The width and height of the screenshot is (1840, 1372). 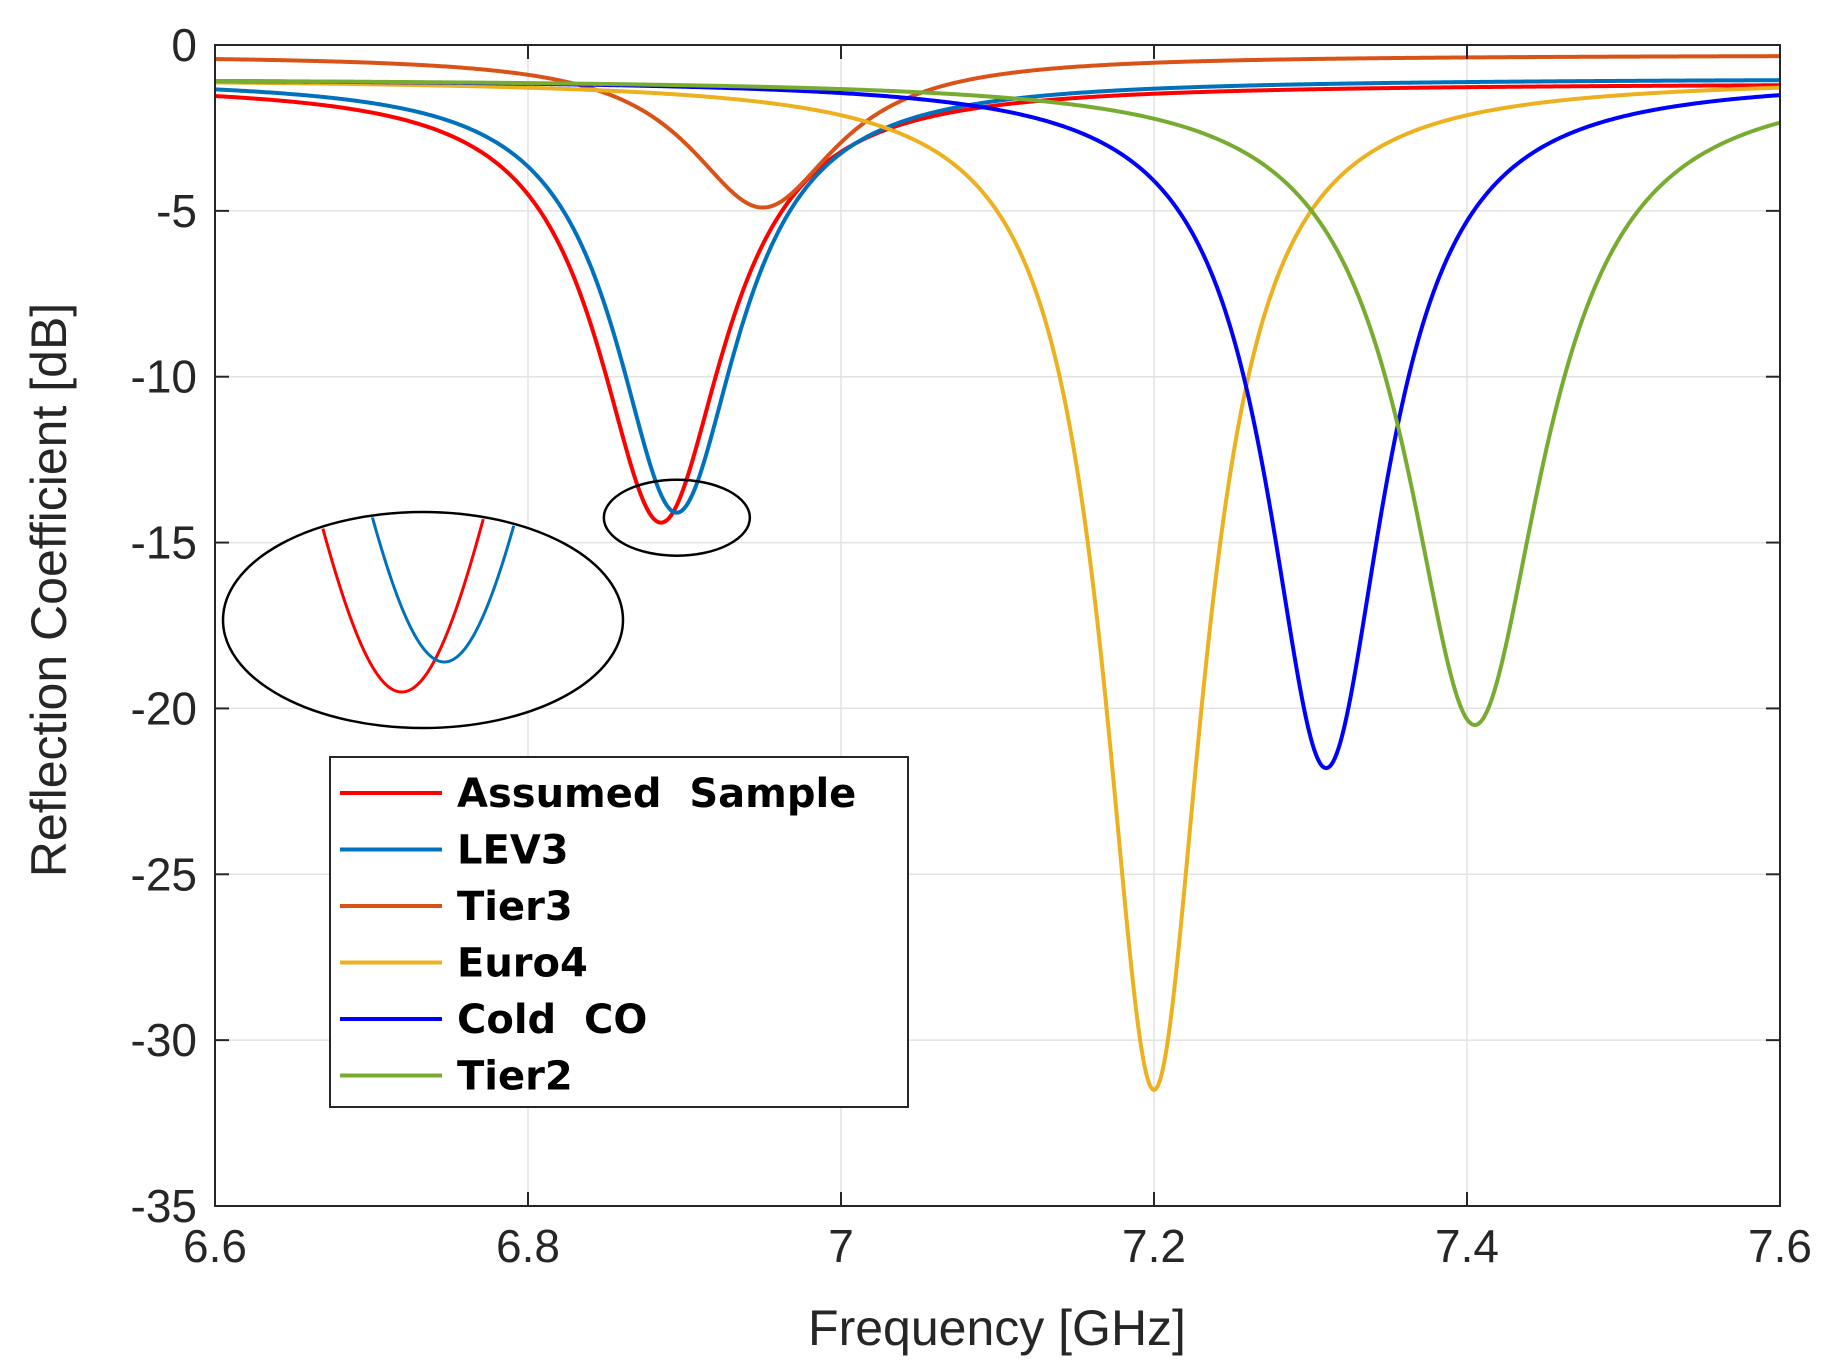 I want to click on y-tick-label: 0, so click(x=184, y=45).